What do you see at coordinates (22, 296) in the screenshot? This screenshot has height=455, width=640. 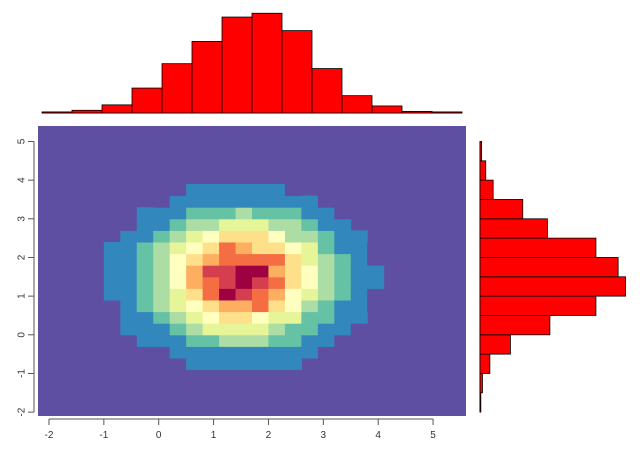 I see `y-tick-label: 1` at bounding box center [22, 296].